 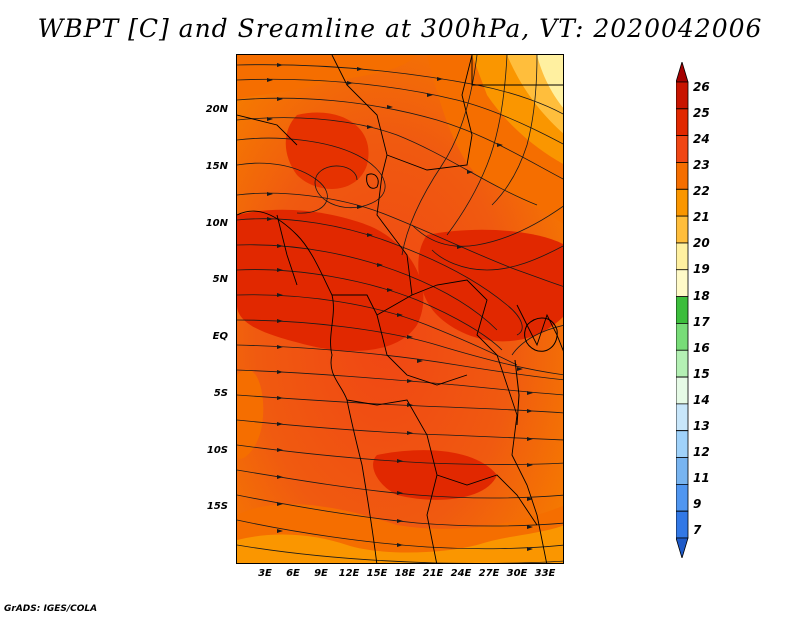 What do you see at coordinates (265, 573) in the screenshot?
I see `lon-label: 3E` at bounding box center [265, 573].